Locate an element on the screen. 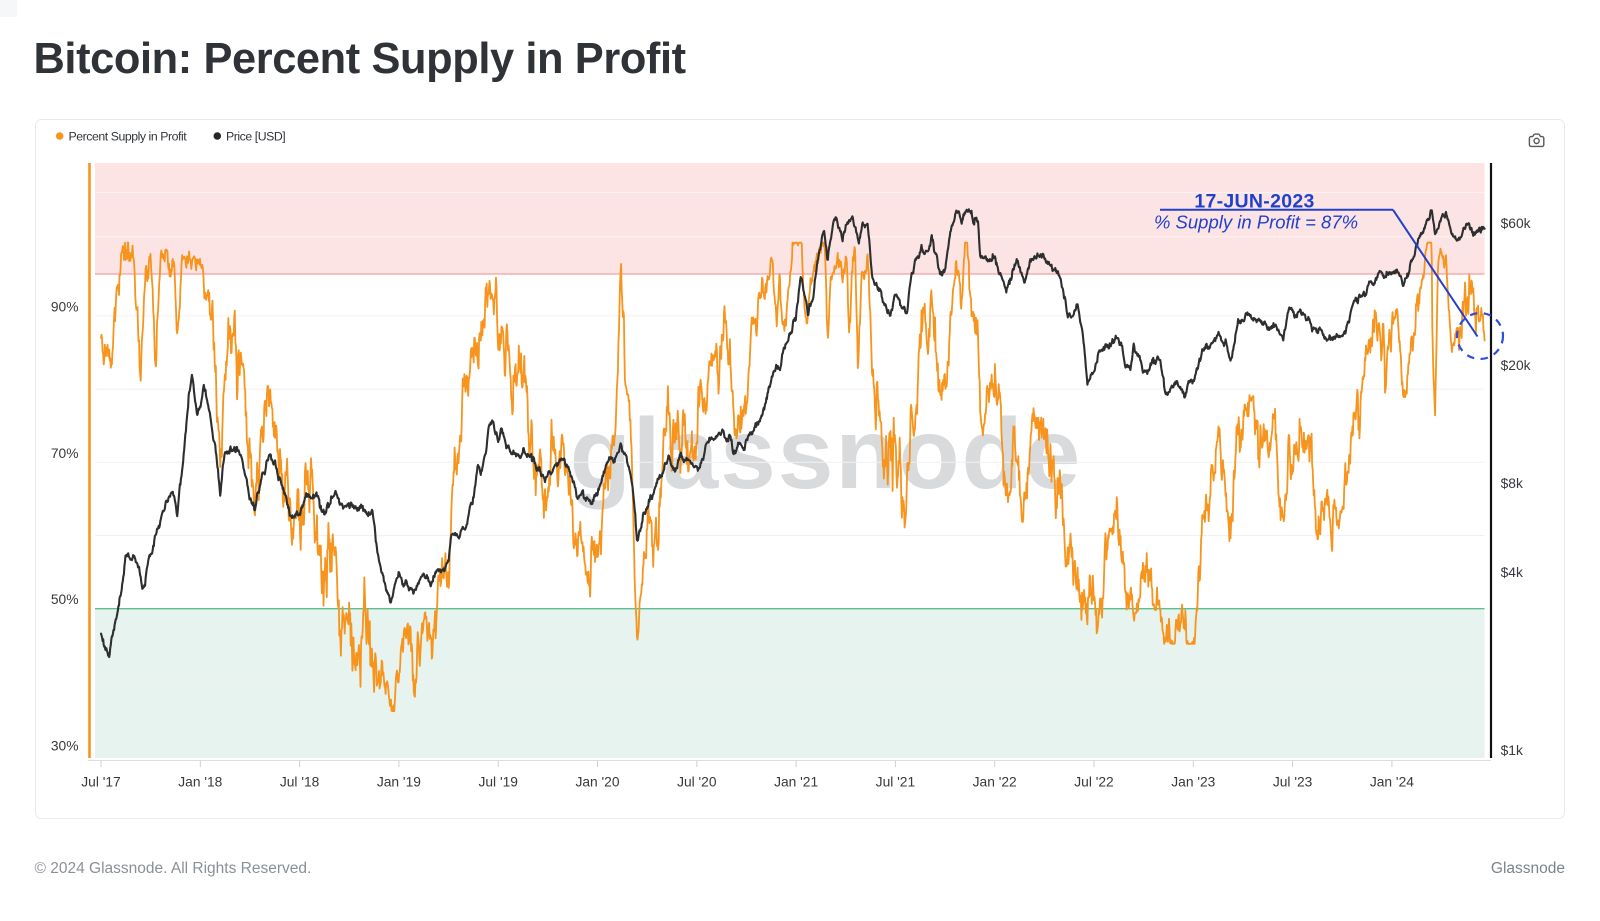 Image resolution: width=1600 pixels, height=921 pixels. svg-text: $4k is located at coordinates (1512, 572).